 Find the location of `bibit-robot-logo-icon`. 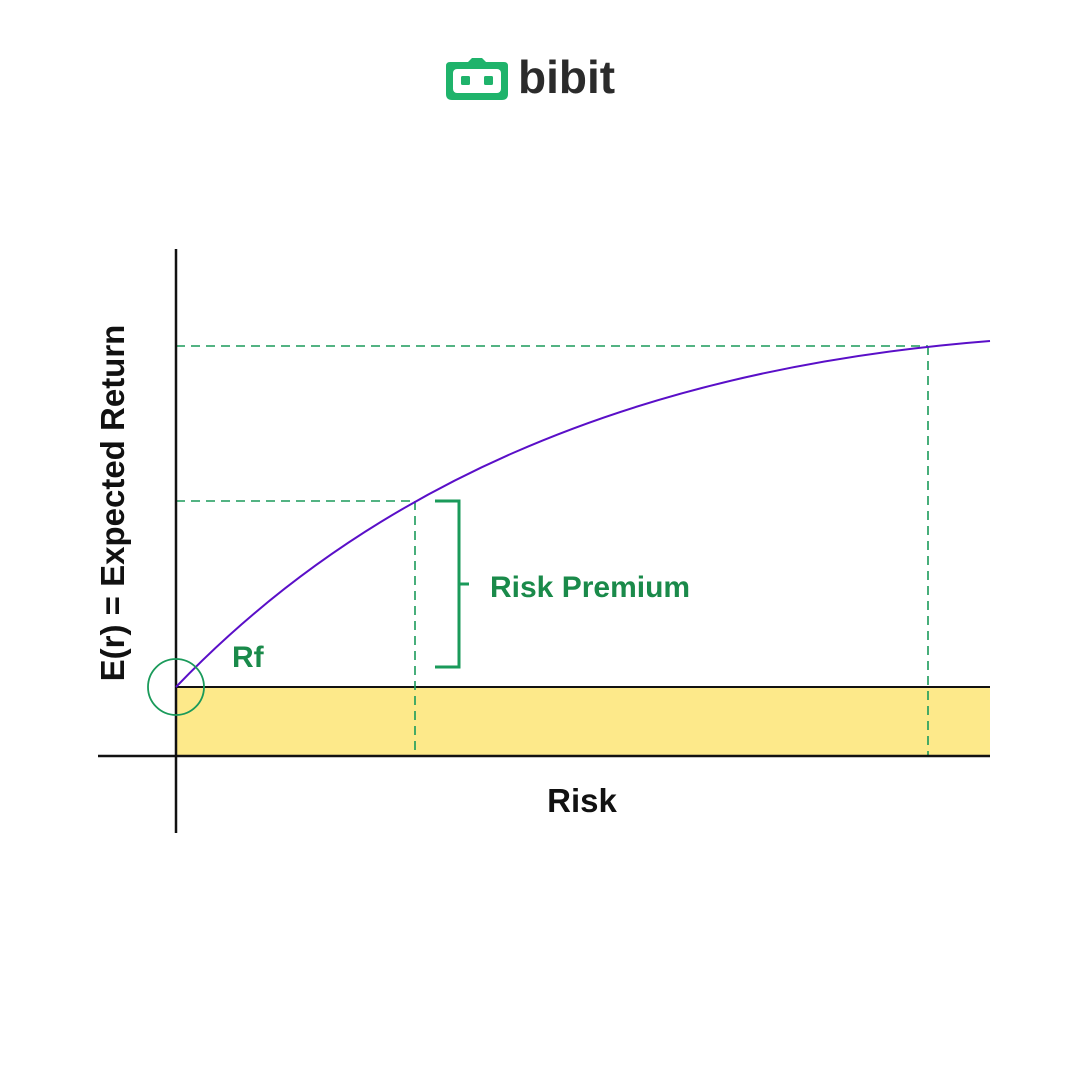

bibit-robot-logo-icon is located at coordinates (477, 79).